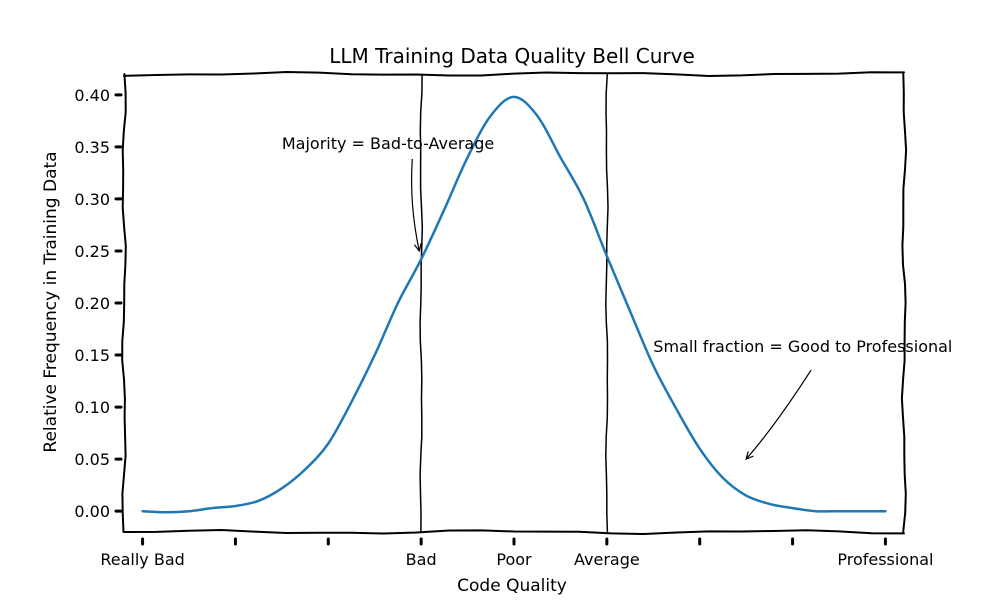  Describe the element at coordinates (142, 559) in the screenshot. I see `x-tick-label-0: Really Bad` at that location.